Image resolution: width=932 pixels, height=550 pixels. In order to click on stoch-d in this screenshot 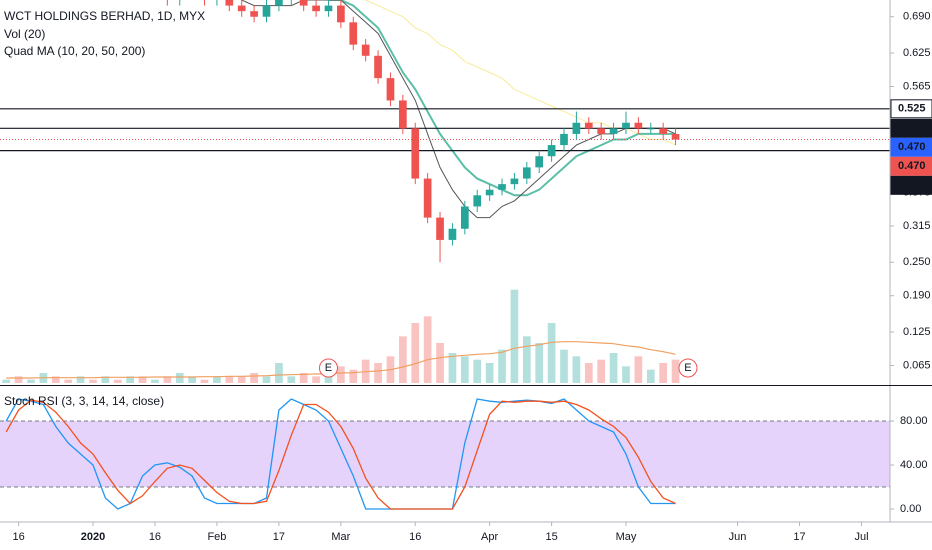, I will do `click(340, 454)`.